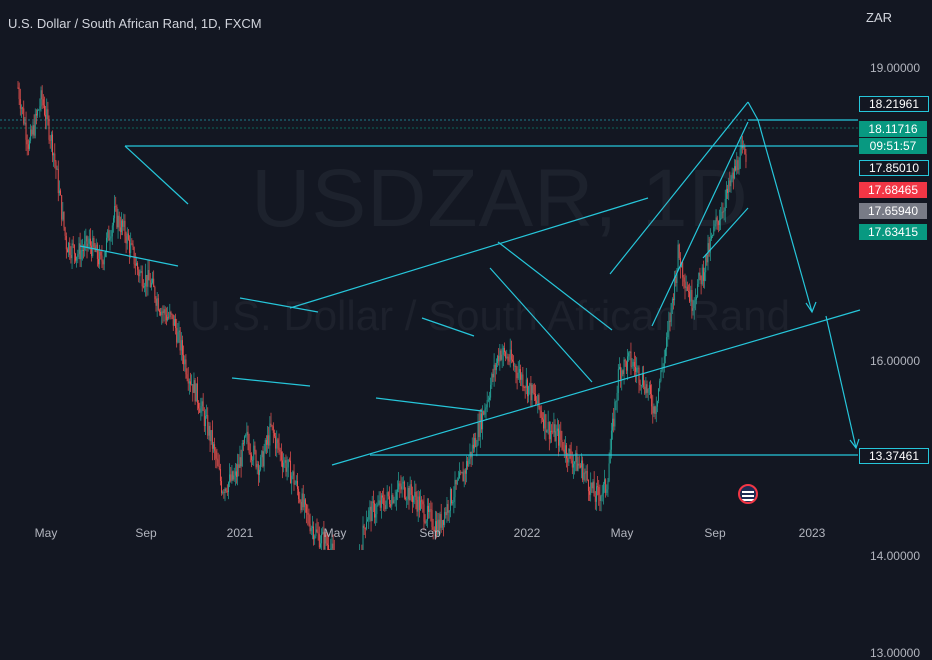 This screenshot has width=932, height=660. What do you see at coordinates (240, 533) in the screenshot?
I see `x-tick-label: 2021` at bounding box center [240, 533].